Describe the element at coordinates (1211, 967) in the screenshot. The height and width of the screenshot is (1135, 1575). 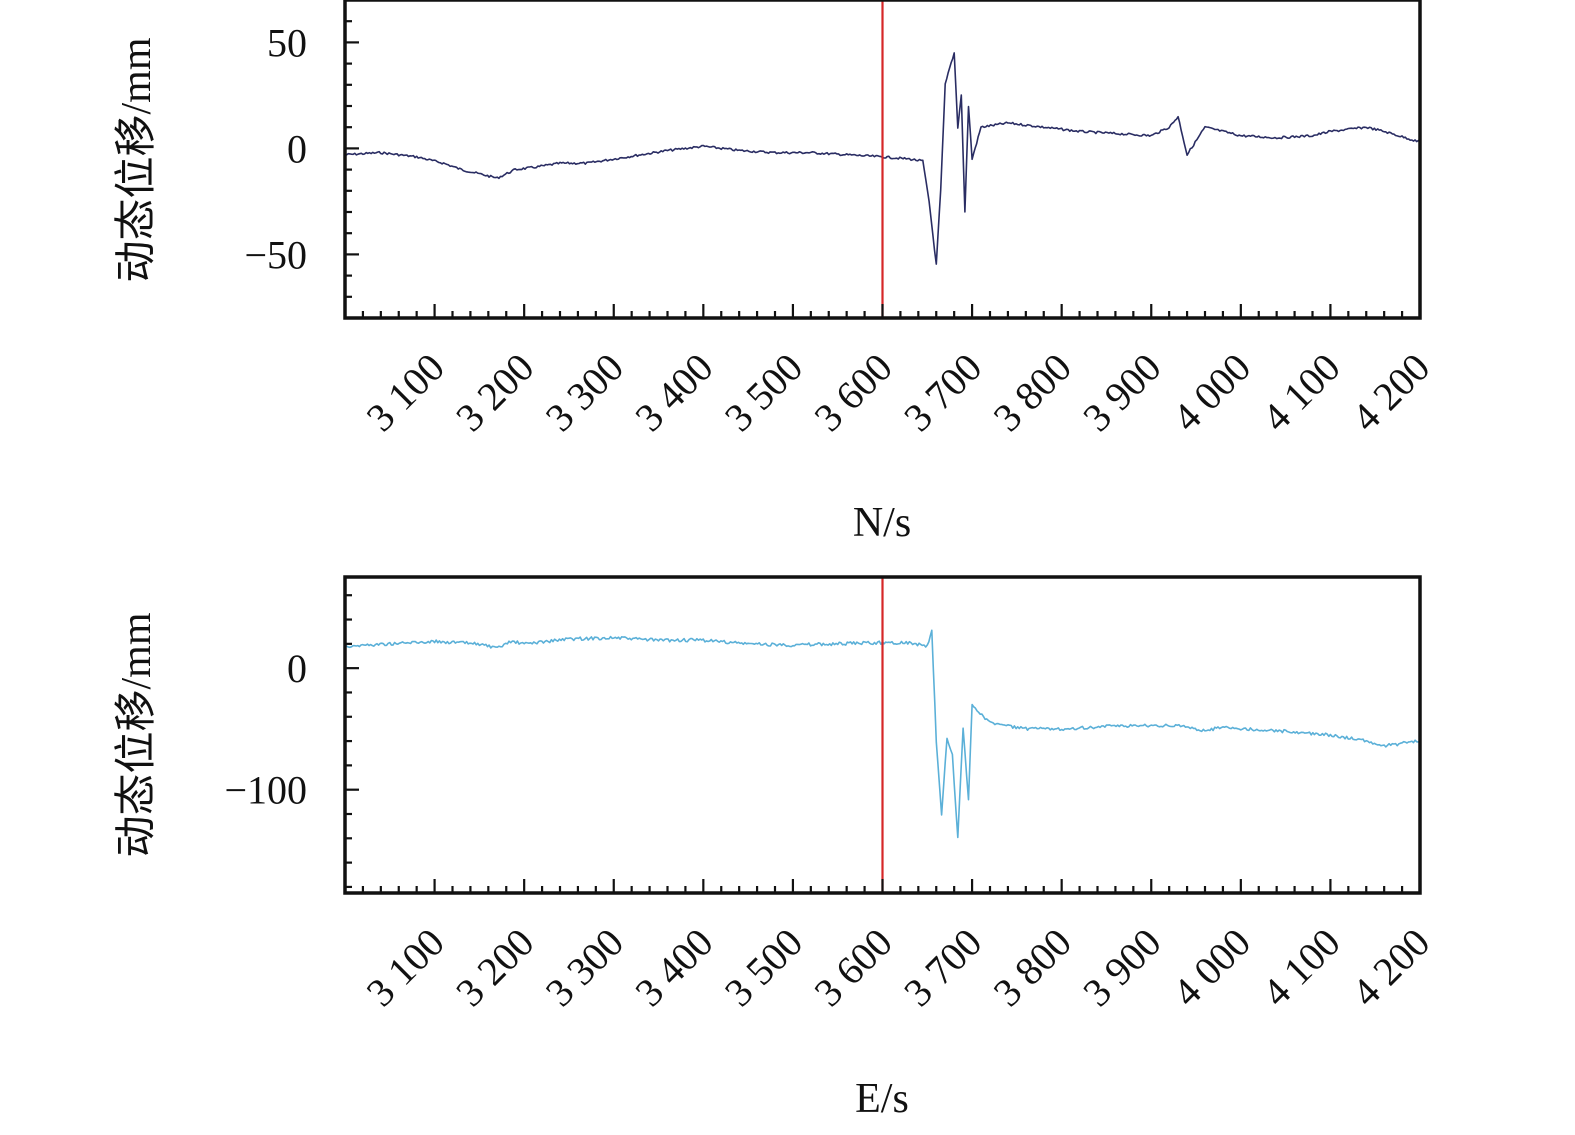
I see `bottom-x-tick-label: 4 000` at that location.